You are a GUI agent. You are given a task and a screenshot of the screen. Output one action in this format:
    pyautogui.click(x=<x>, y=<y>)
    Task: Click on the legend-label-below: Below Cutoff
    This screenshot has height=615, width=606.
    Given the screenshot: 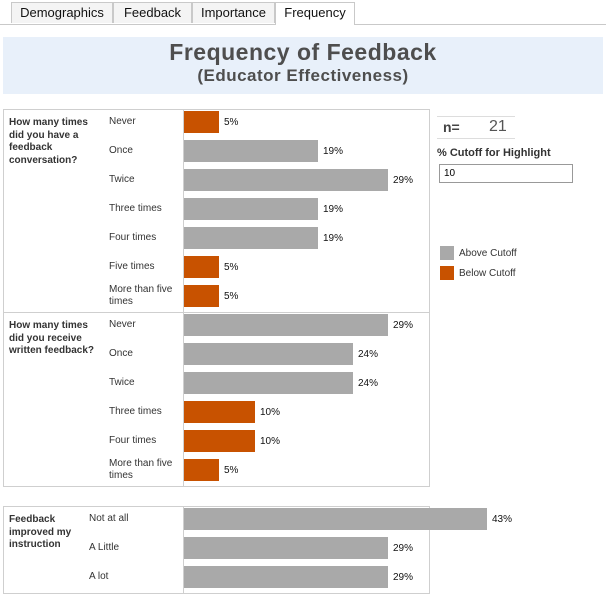 What is the action you would take?
    pyautogui.click(x=487, y=273)
    